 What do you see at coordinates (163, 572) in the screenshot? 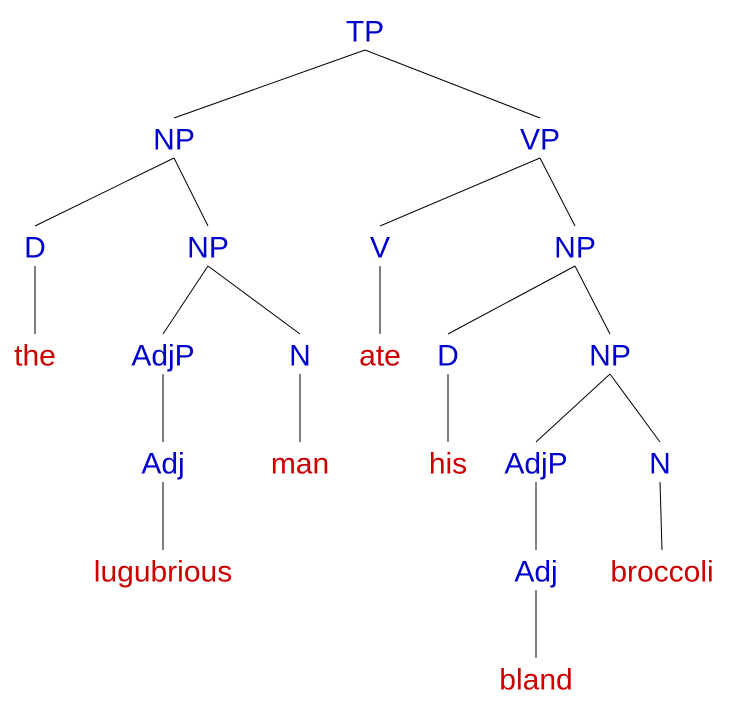
I see `word-lugubrious: lugubrious` at bounding box center [163, 572].